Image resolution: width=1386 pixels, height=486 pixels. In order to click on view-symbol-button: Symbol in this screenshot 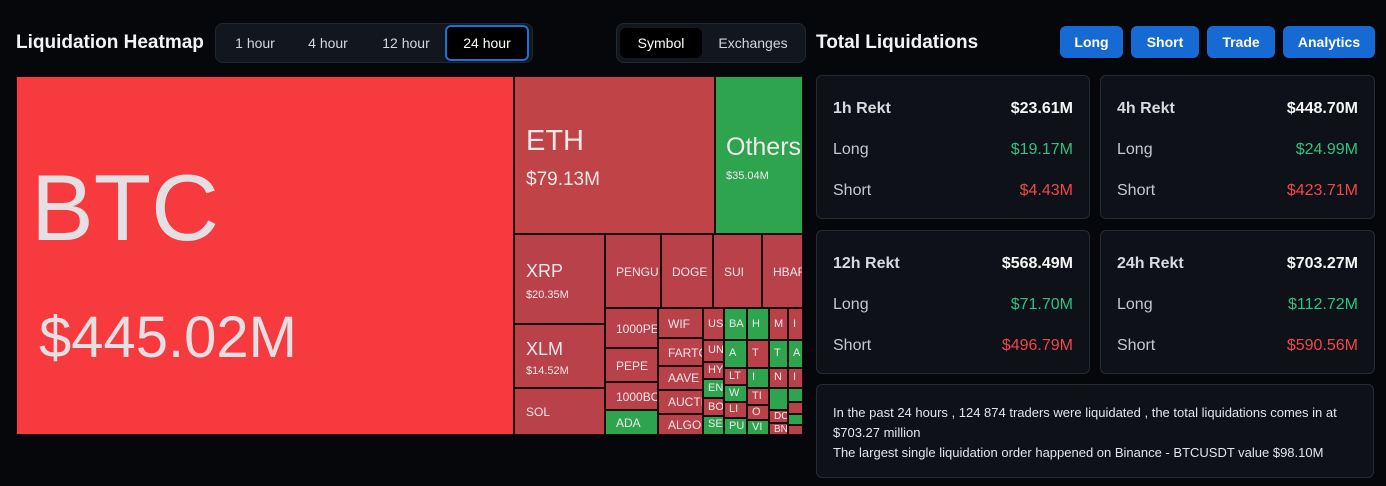, I will do `click(661, 43)`.